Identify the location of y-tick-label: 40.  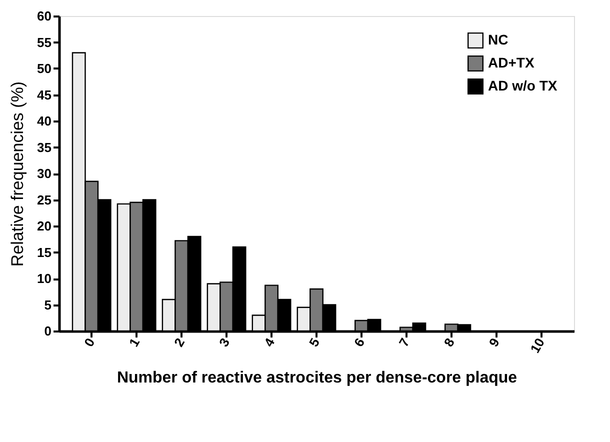
(44, 121).